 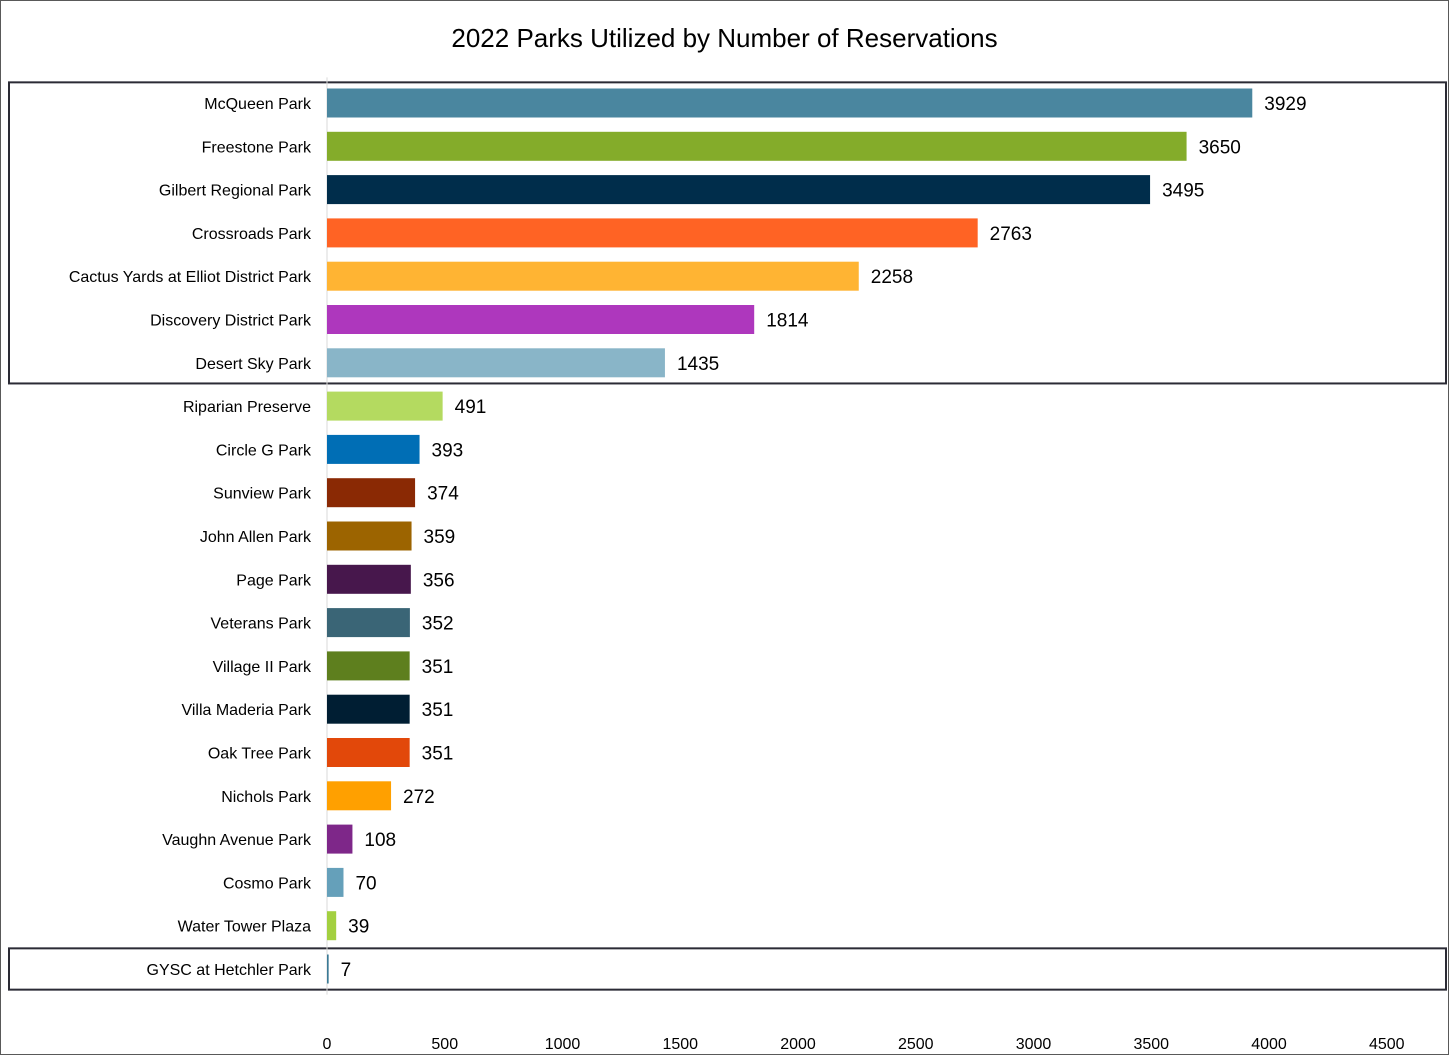 I want to click on data-label: 3495, so click(x=1183, y=191).